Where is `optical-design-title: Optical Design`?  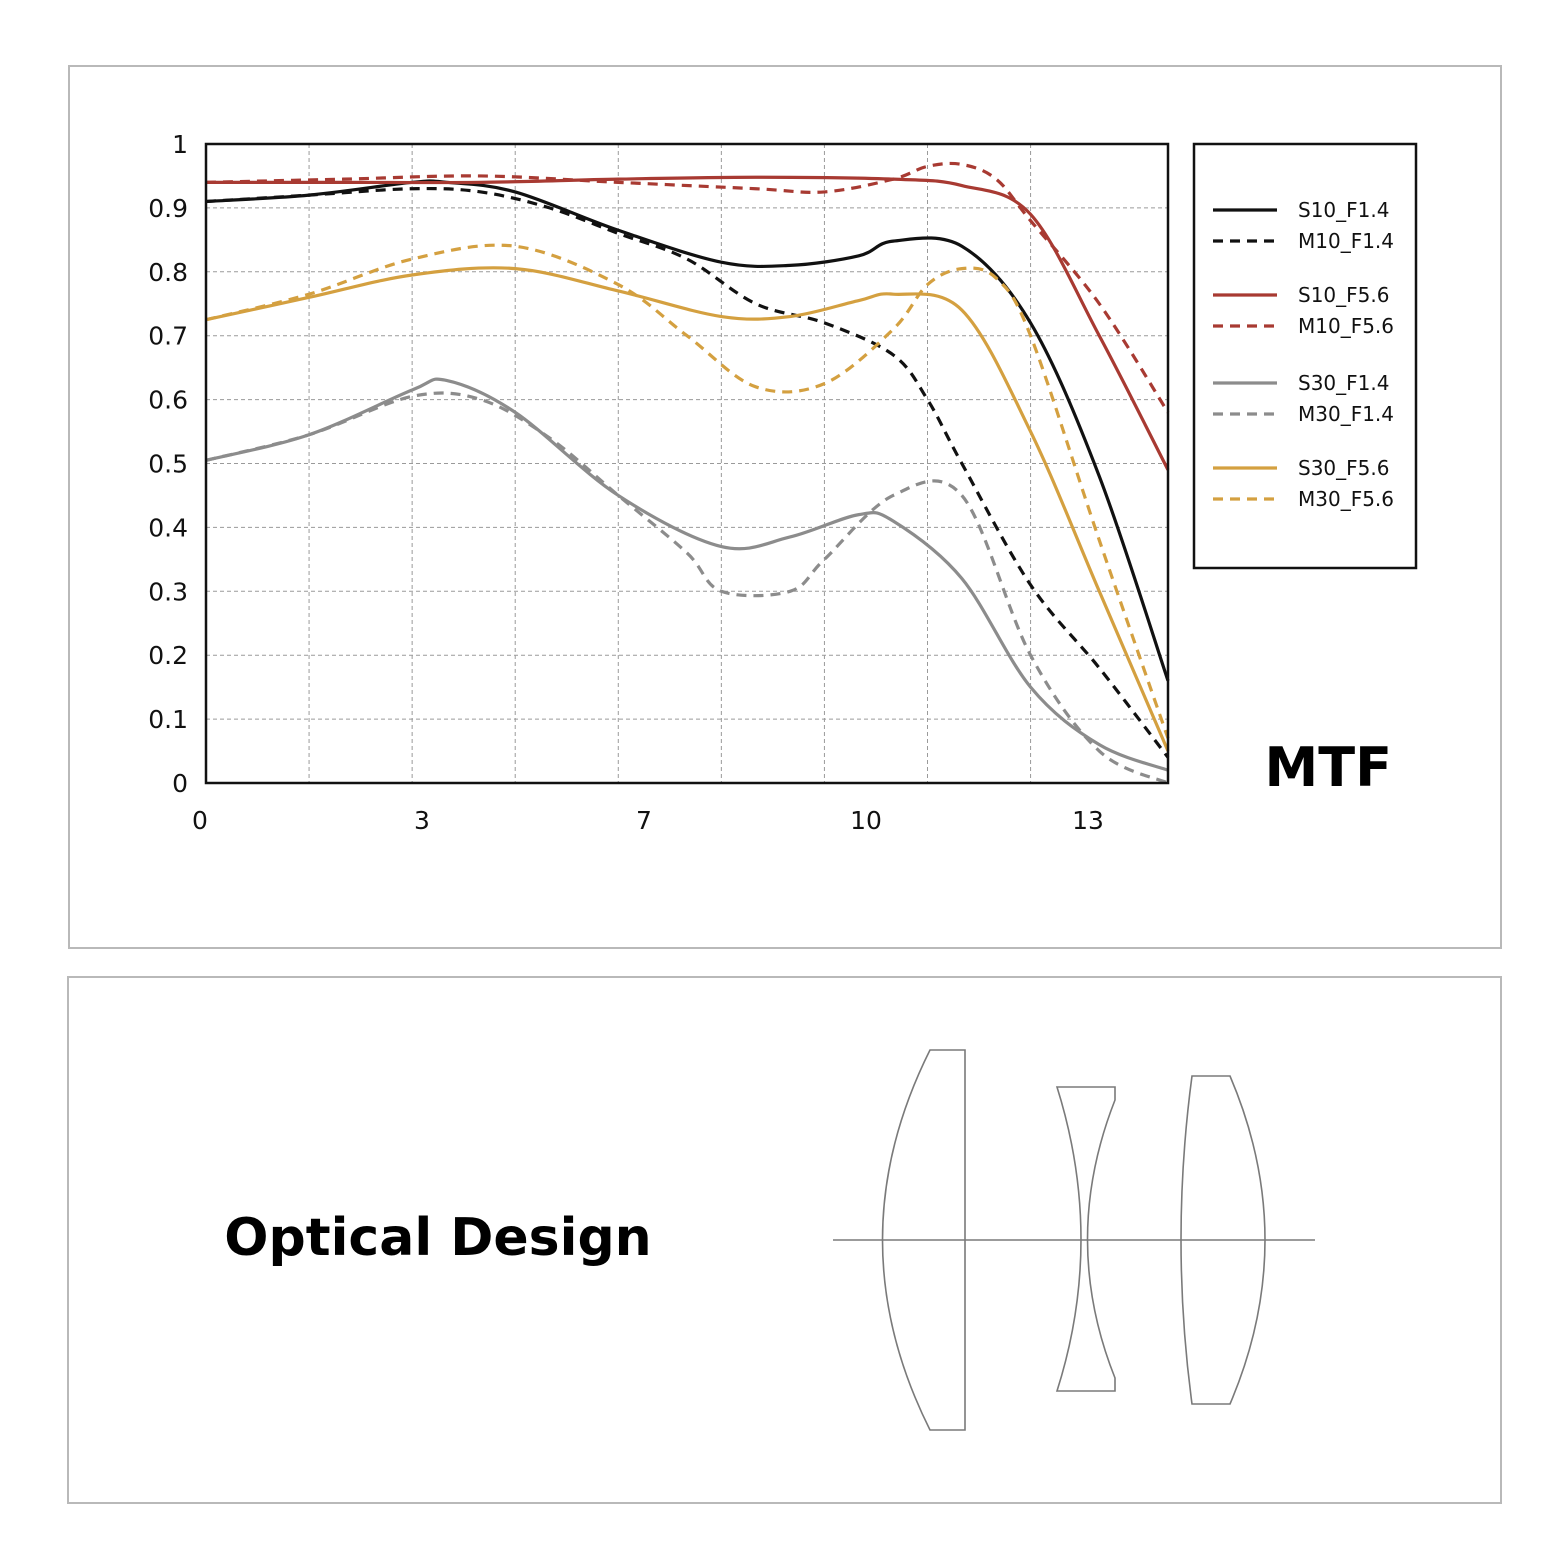 optical-design-title: Optical Design is located at coordinates (437, 1238).